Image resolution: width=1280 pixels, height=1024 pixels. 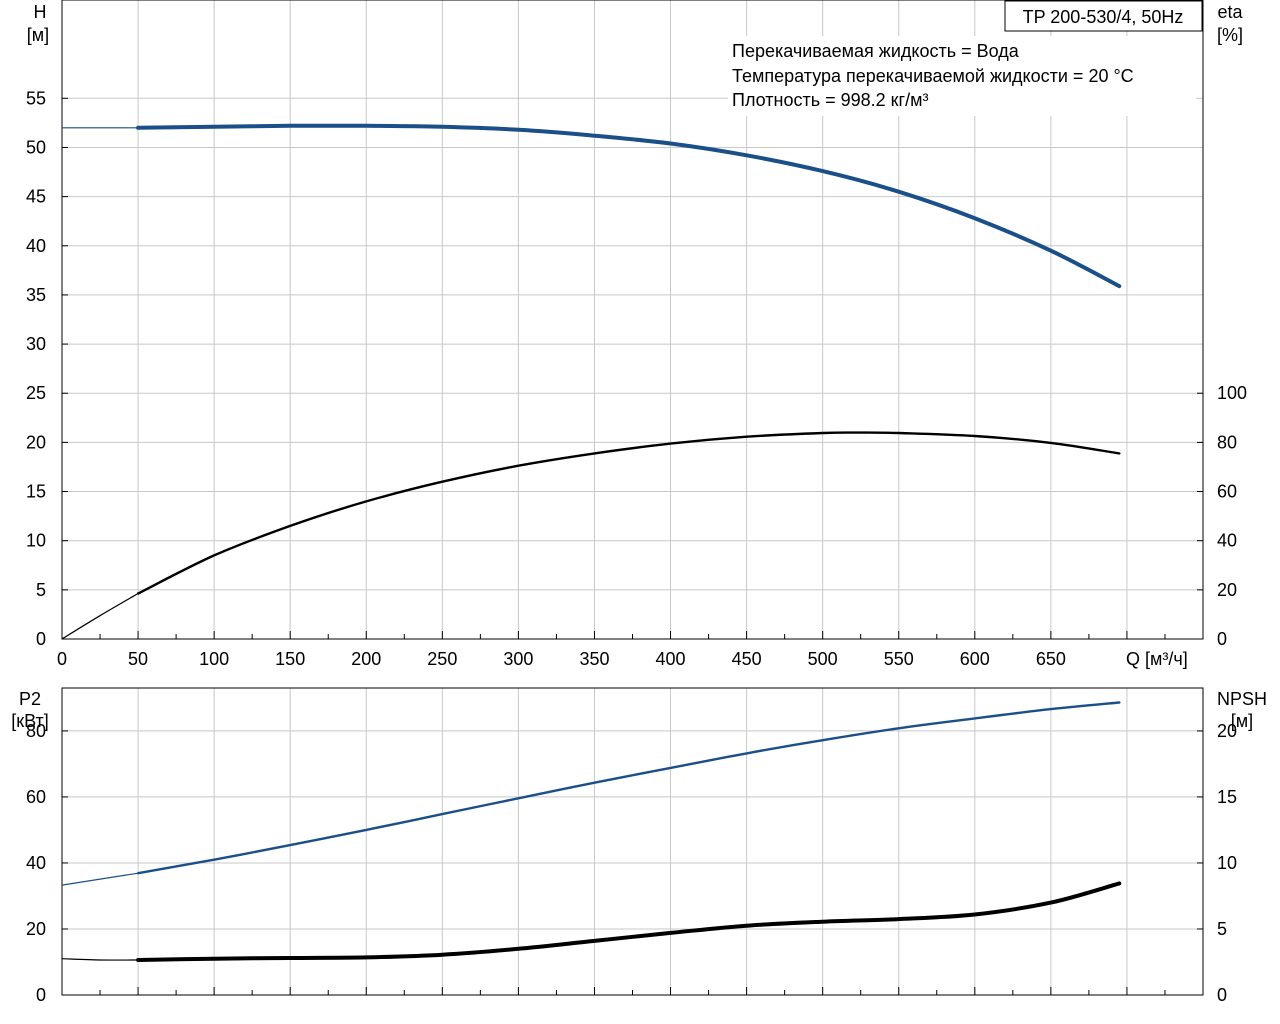 I want to click on y-left-tick-label: 5, so click(x=41, y=590).